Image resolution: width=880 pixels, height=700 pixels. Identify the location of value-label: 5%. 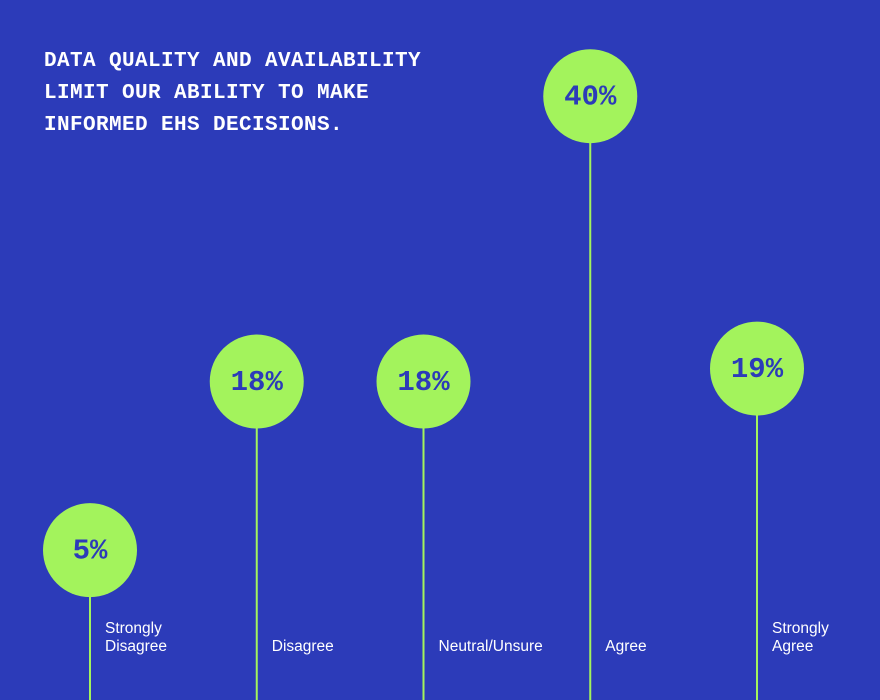
(90, 551).